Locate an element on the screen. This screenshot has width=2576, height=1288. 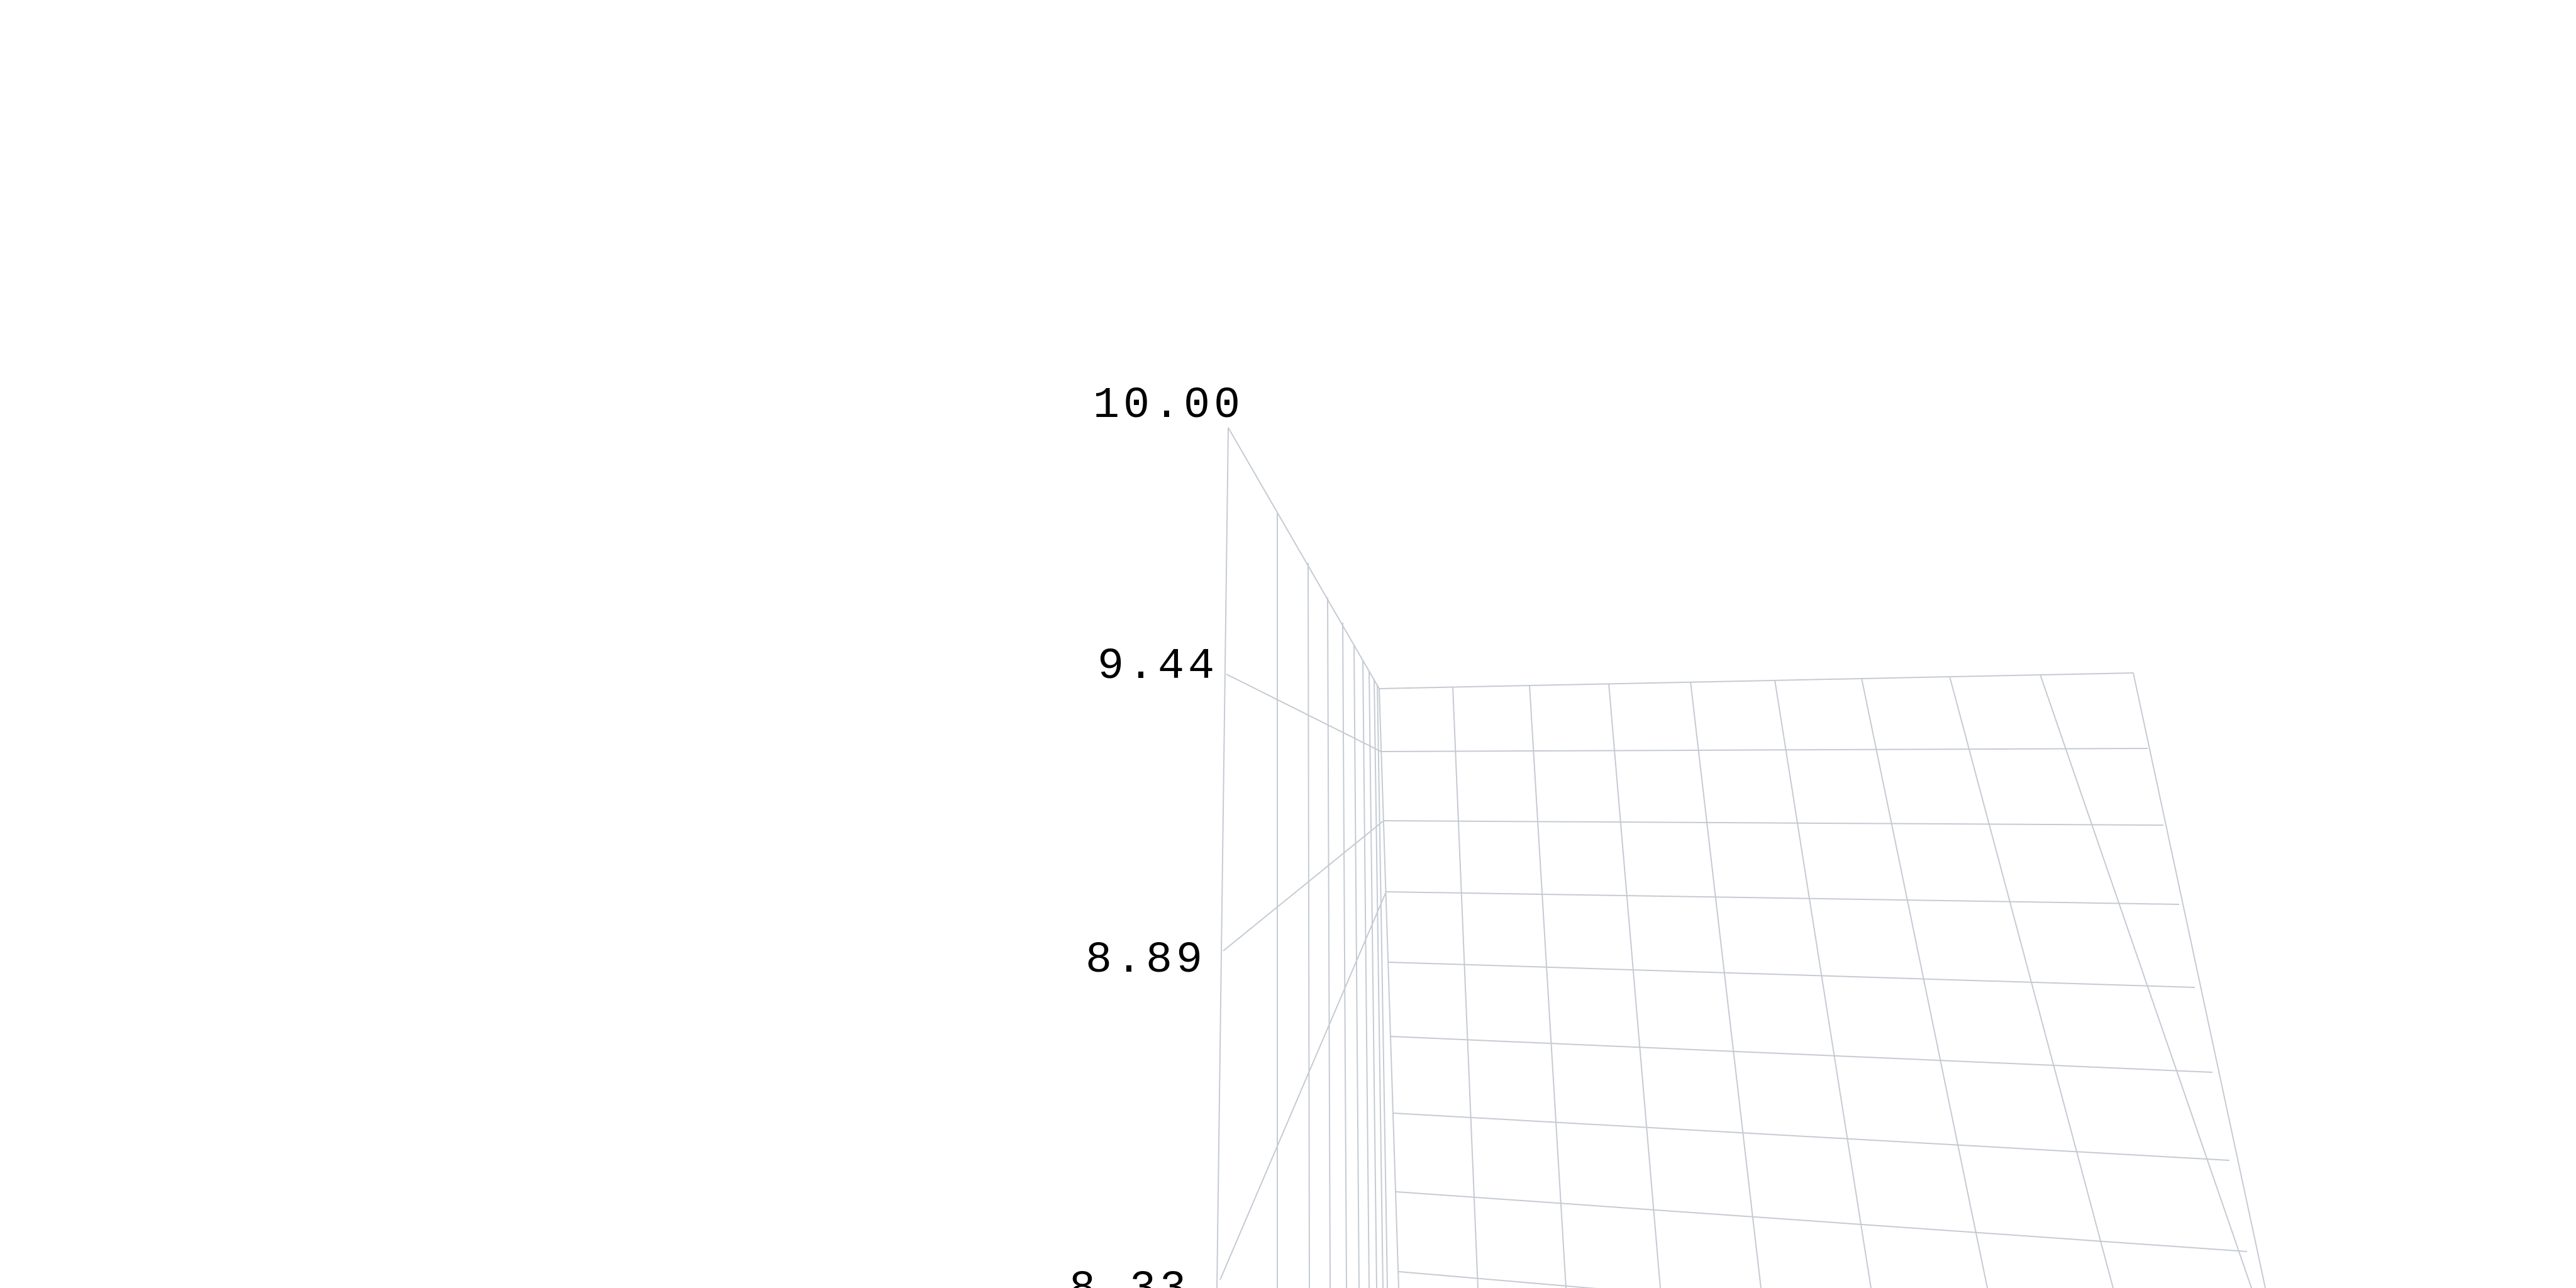
z-axis-line is located at coordinates (1222, 857).